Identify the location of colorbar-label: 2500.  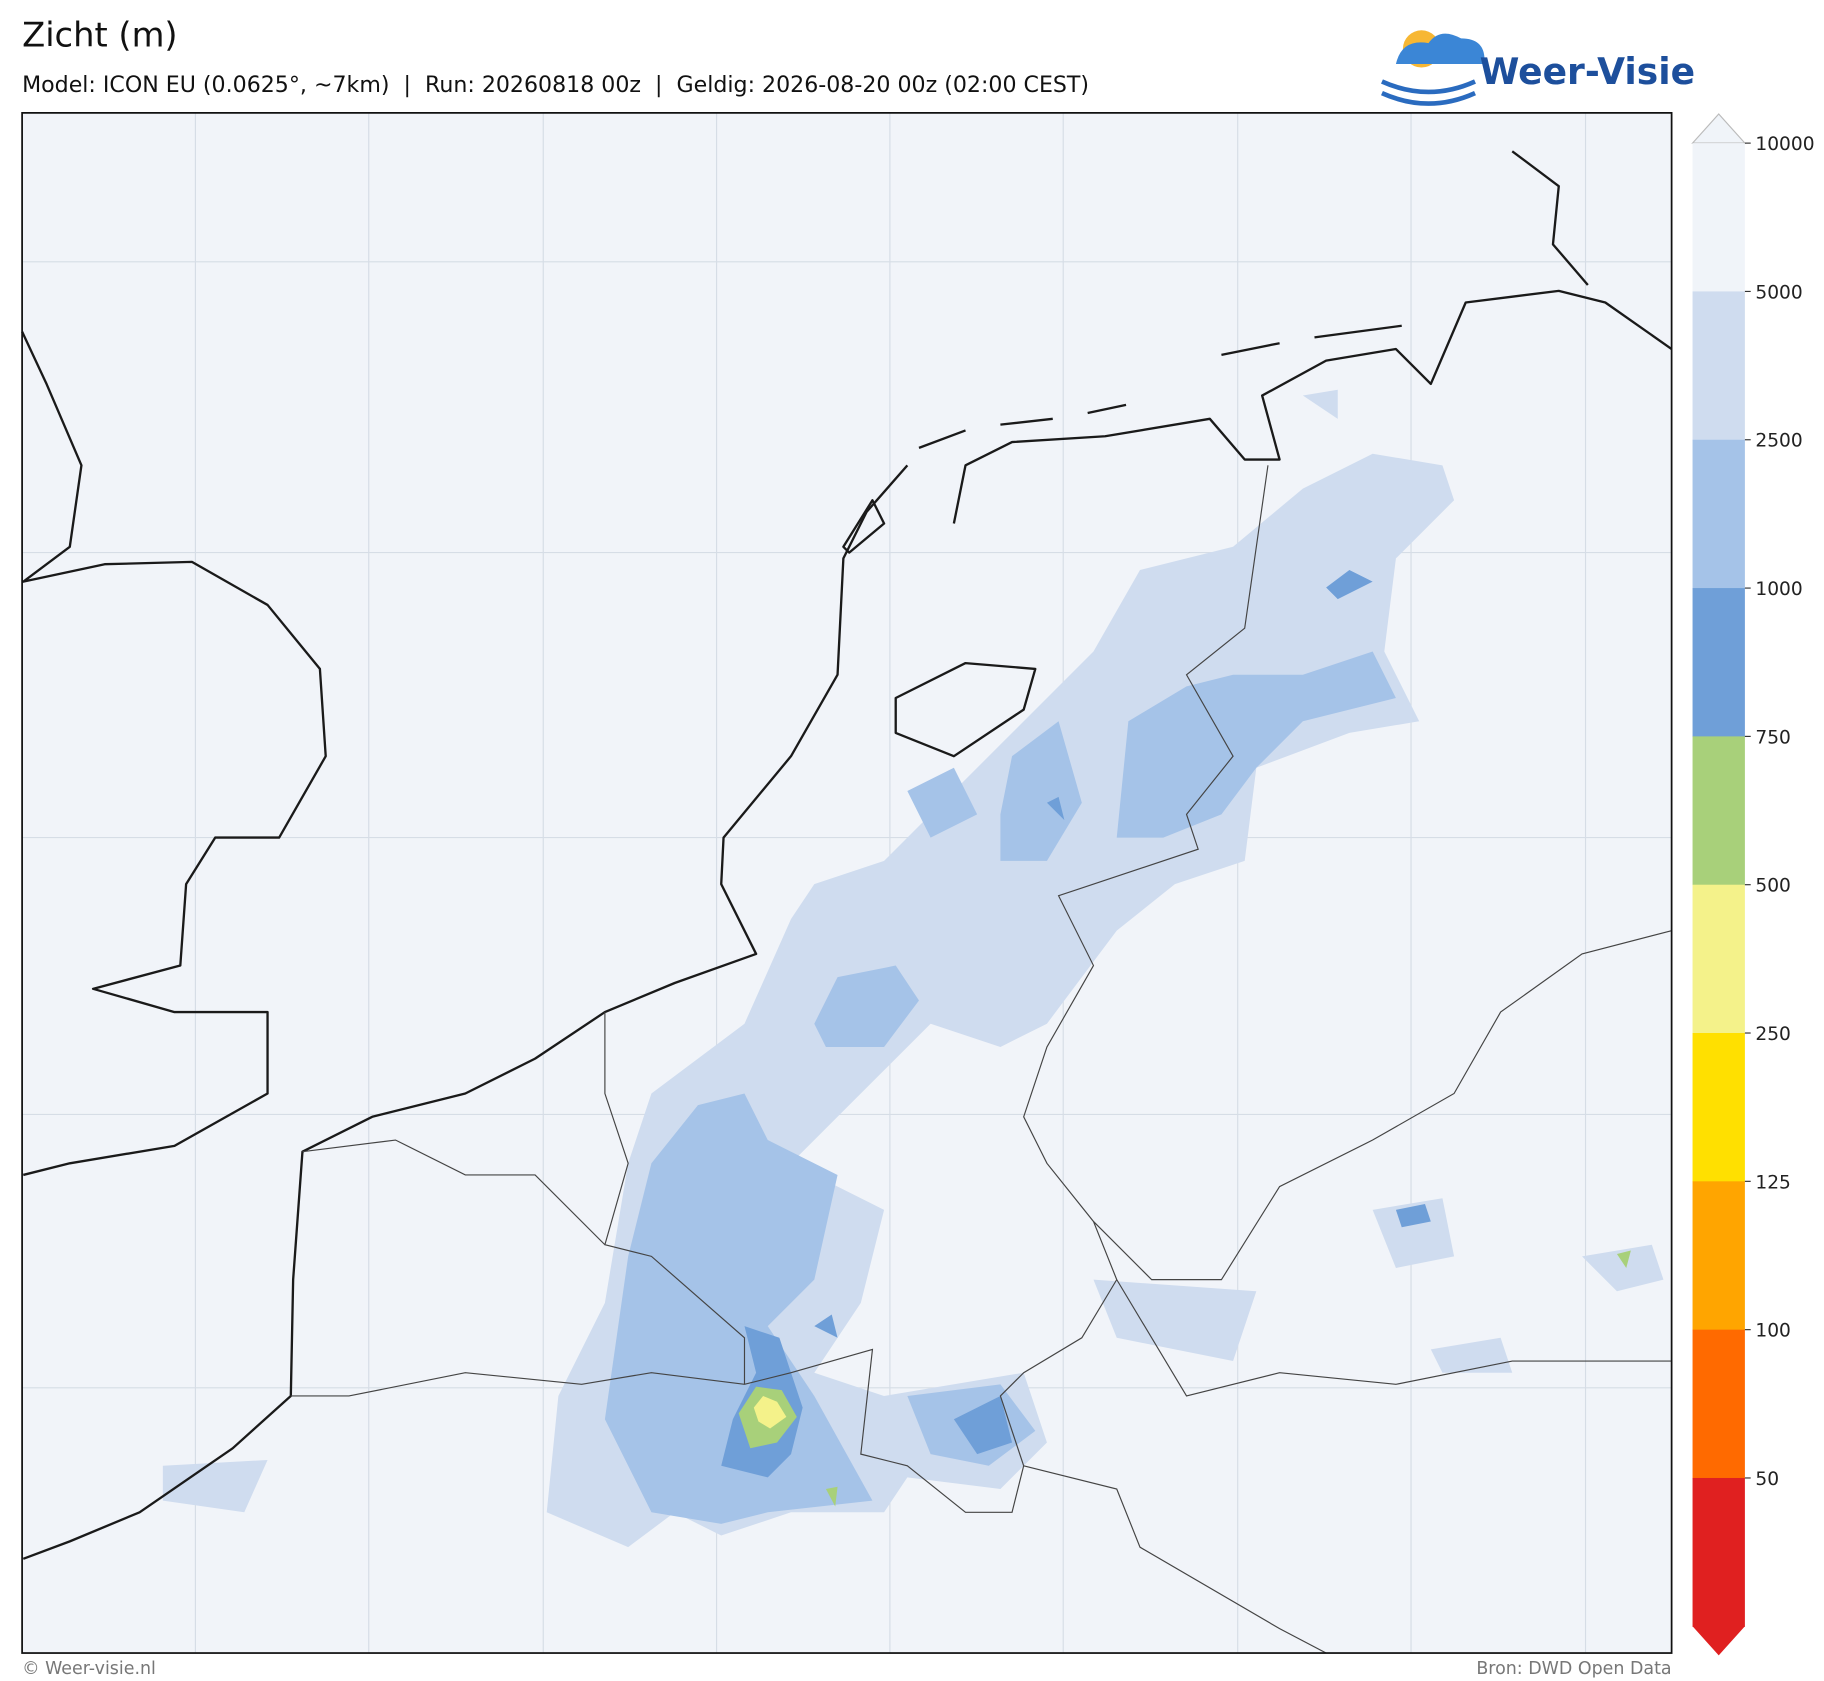
(1778, 441).